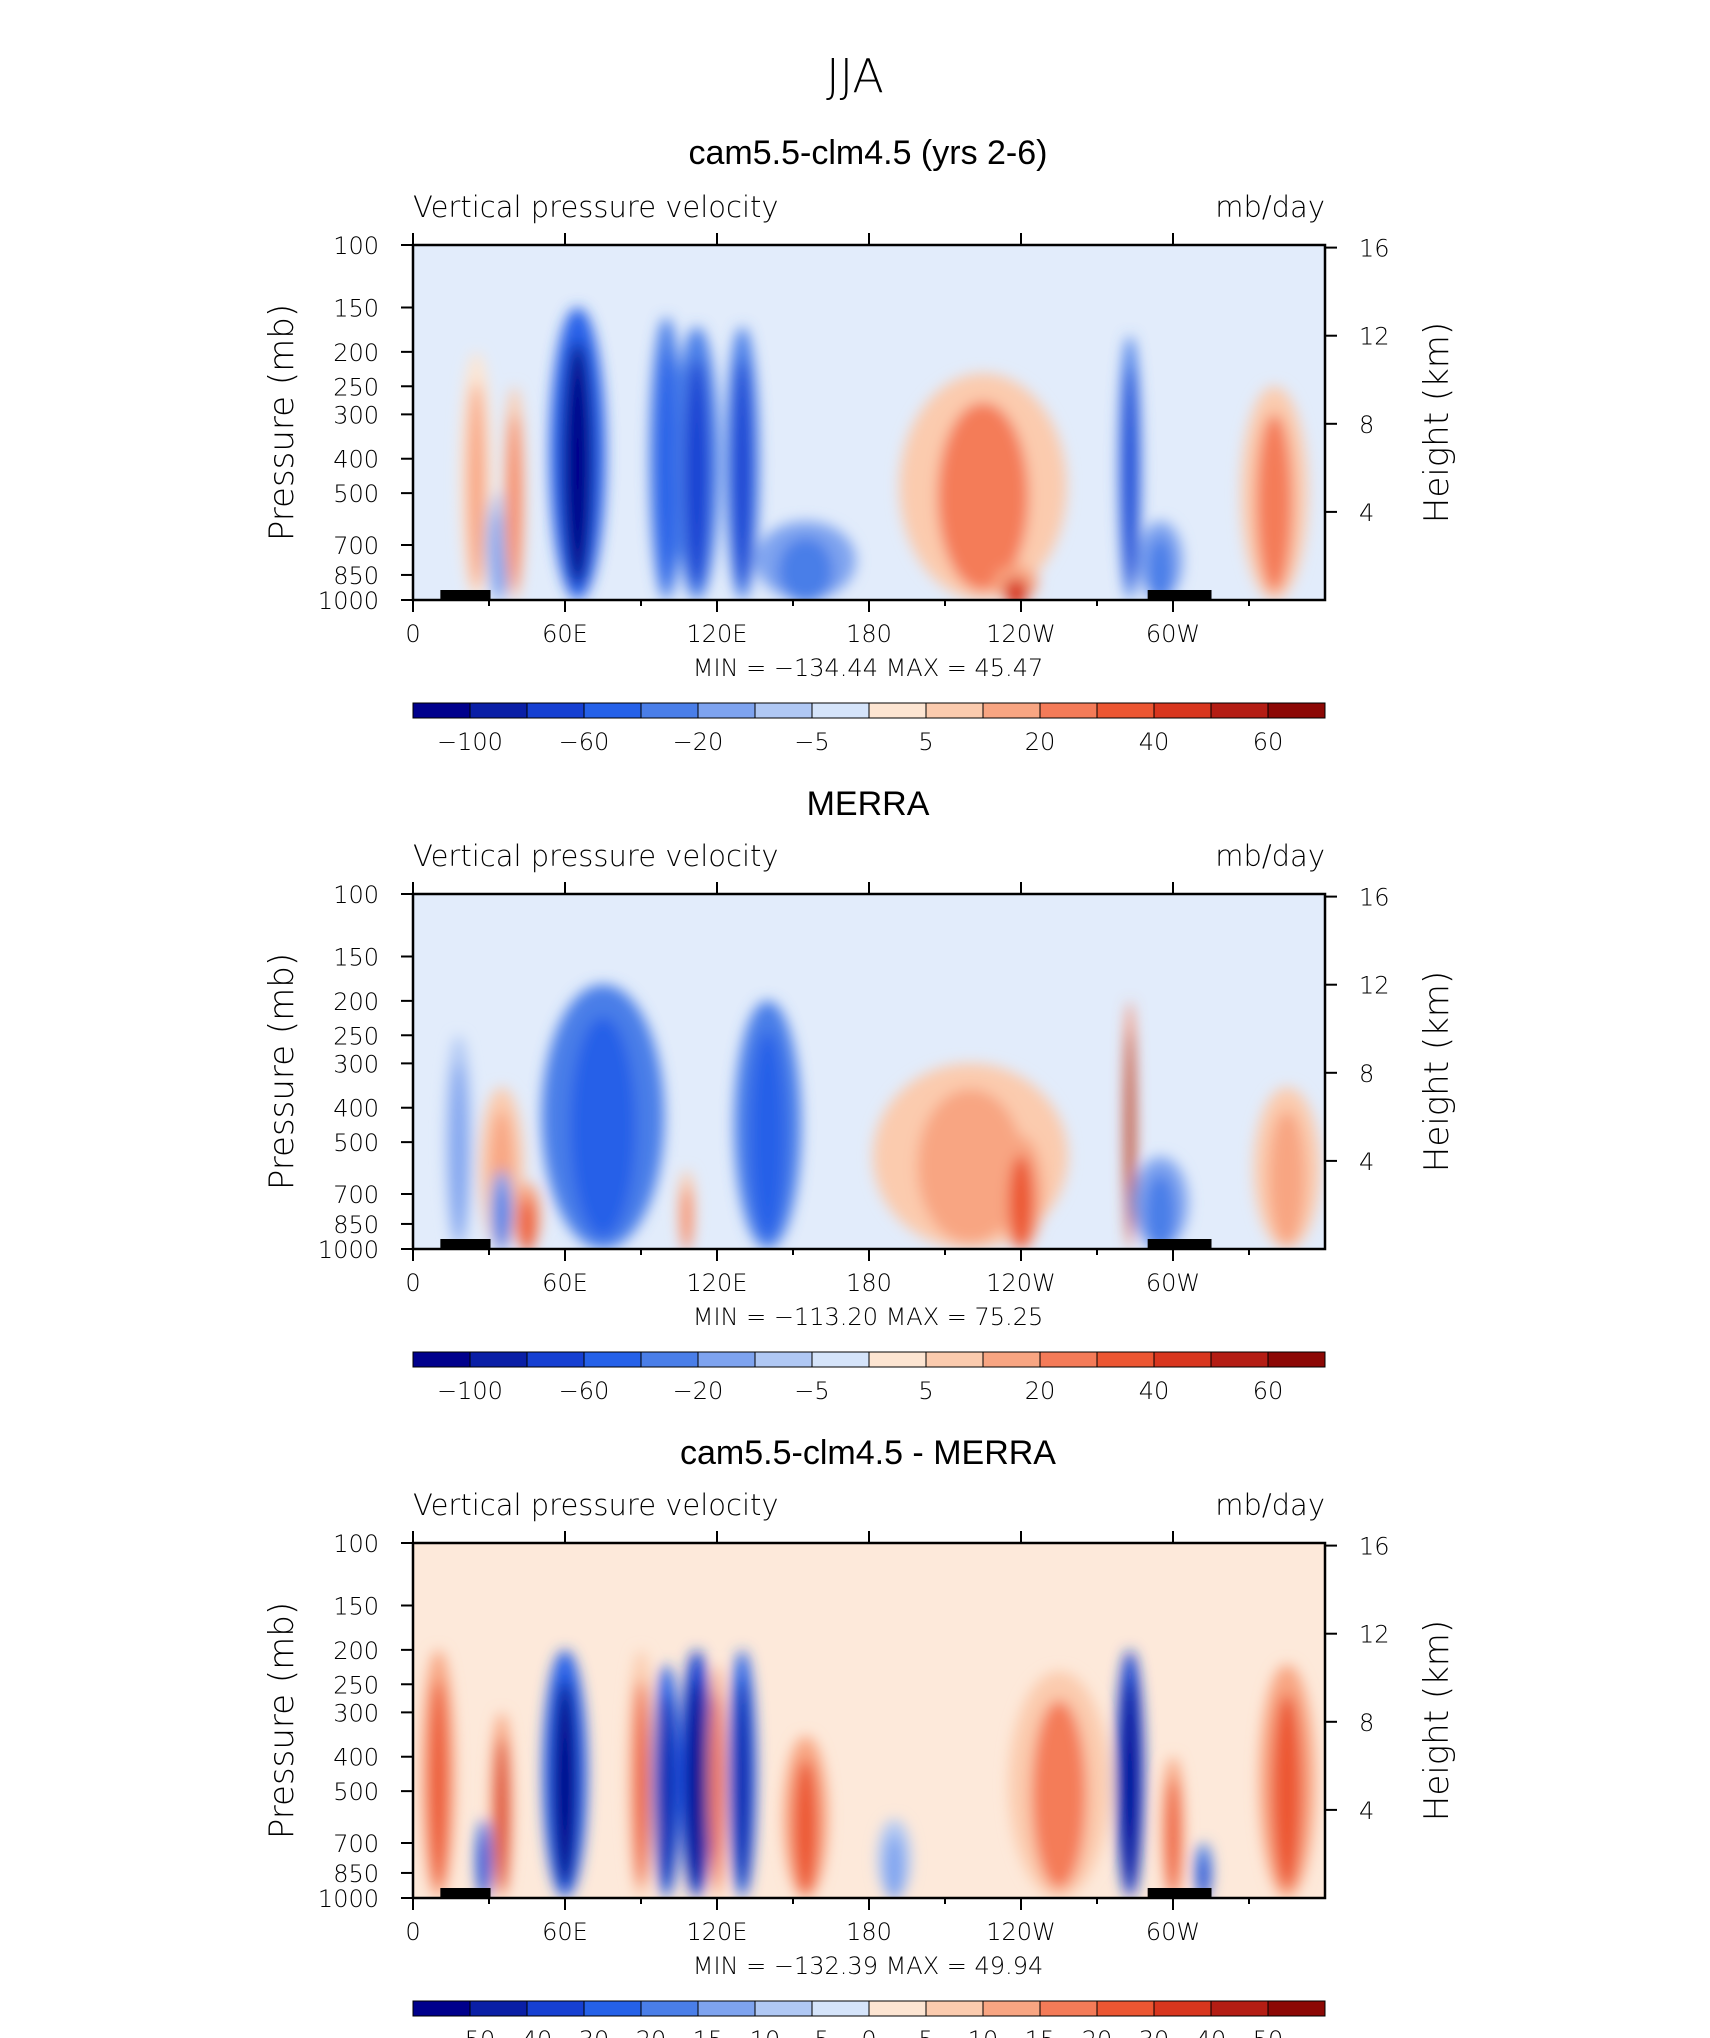 This screenshot has width=1710, height=2038. Describe the element at coordinates (584, 2032) in the screenshot. I see `colorbar-label: −30` at that location.